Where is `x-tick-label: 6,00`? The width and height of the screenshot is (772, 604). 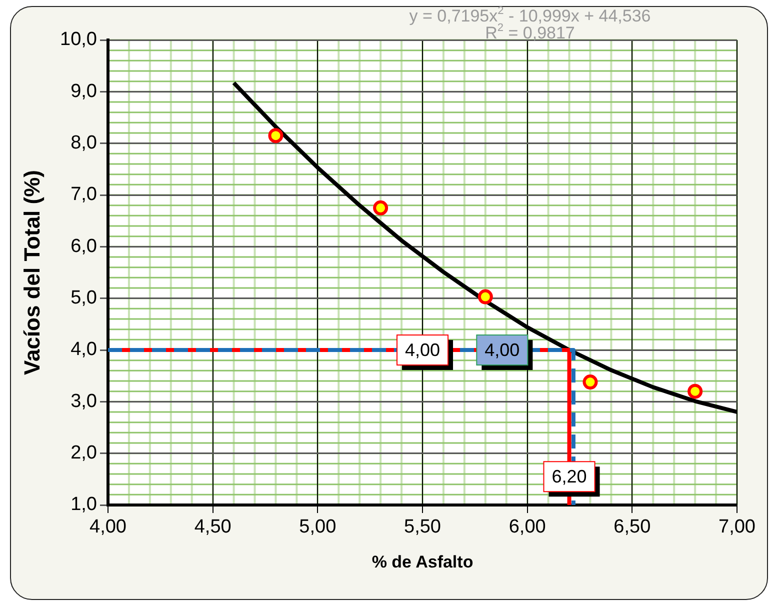 x-tick-label: 6,00 is located at coordinates (527, 527).